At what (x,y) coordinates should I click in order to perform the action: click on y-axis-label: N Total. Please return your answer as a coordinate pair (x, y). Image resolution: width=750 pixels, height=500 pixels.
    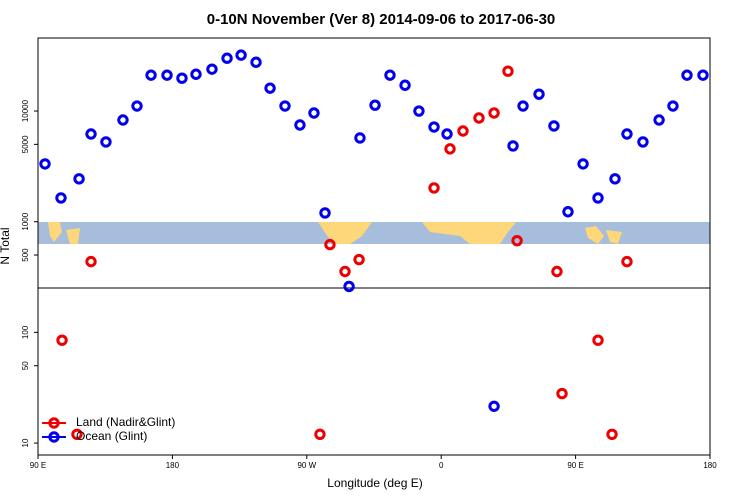
    Looking at the image, I should click on (6, 245).